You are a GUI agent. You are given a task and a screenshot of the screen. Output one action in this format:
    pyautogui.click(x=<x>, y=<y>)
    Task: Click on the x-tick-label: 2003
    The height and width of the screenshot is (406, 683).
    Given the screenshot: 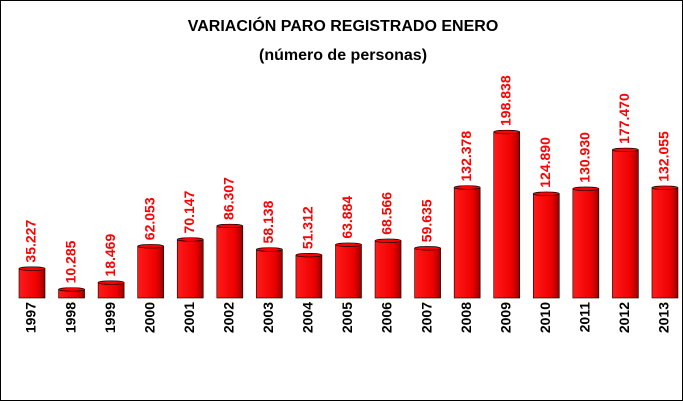 What is the action you would take?
    pyautogui.click(x=268, y=317)
    